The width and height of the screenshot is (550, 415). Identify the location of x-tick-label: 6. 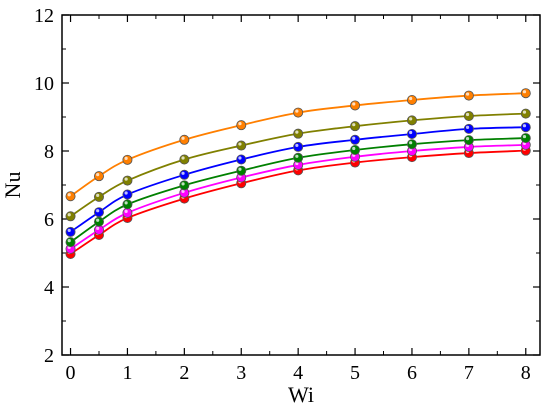
(412, 373).